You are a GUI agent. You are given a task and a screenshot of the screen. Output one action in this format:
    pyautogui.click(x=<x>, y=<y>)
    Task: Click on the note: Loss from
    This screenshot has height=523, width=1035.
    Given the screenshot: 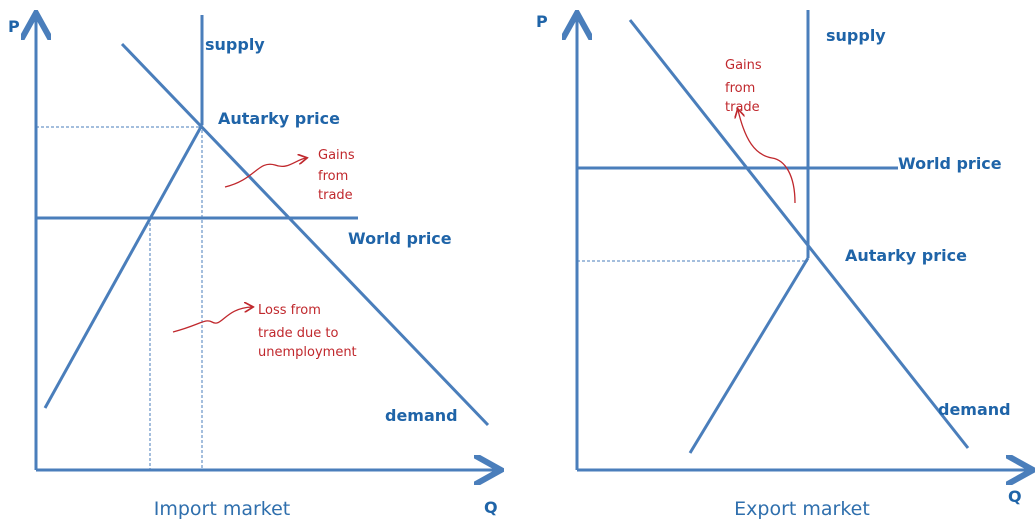 What is the action you would take?
    pyautogui.click(x=289, y=310)
    